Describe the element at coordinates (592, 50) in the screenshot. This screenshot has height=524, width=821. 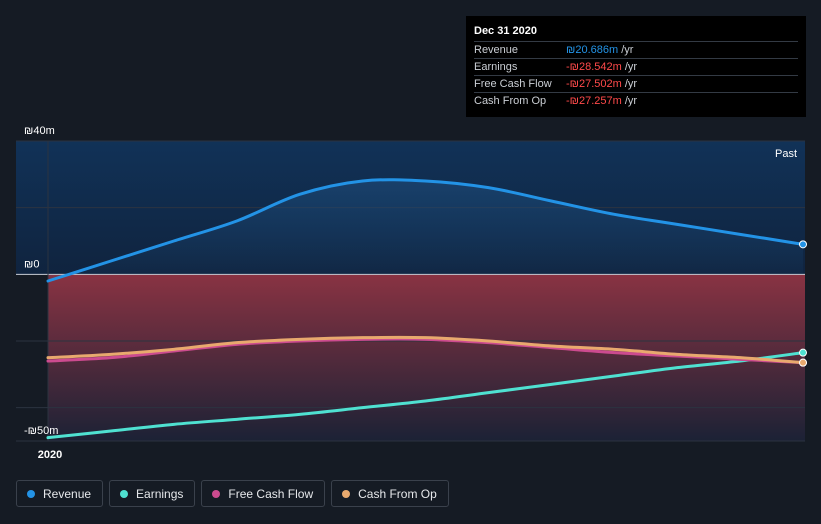
I see `tooltip-value: ₪20.686m` at that location.